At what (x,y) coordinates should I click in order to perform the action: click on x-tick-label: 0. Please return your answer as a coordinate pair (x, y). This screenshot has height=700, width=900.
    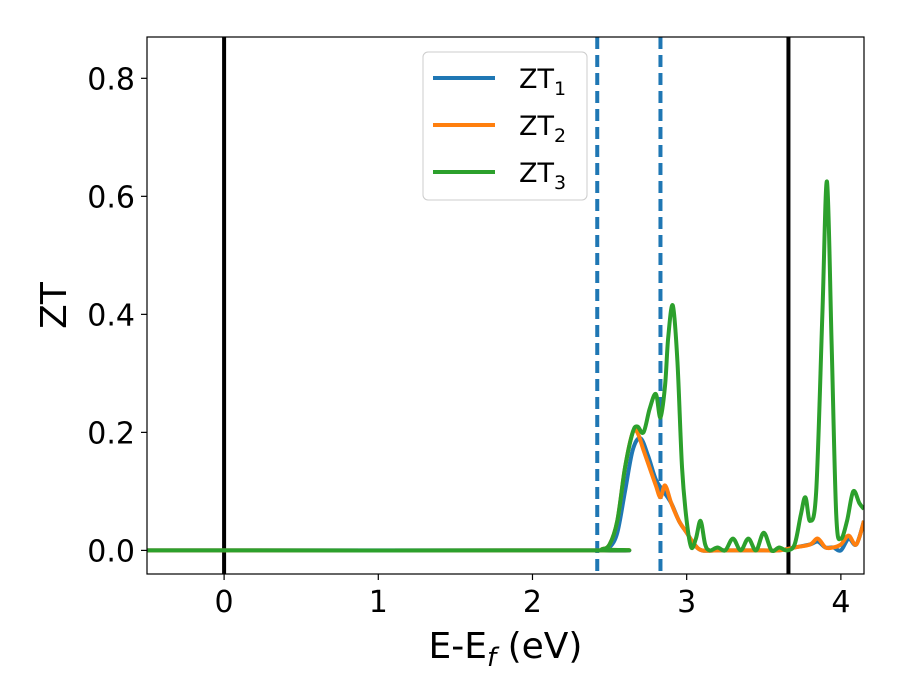
    Looking at the image, I should click on (224, 602).